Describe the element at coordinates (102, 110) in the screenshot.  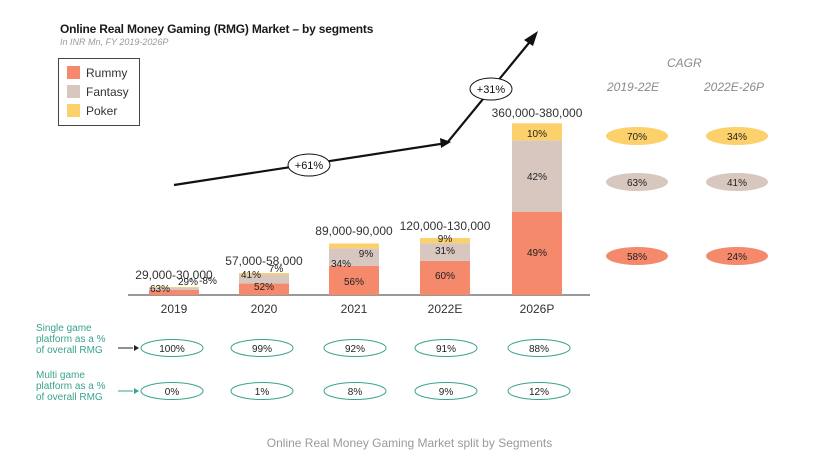
I see `legend-label-poker: Poker` at that location.